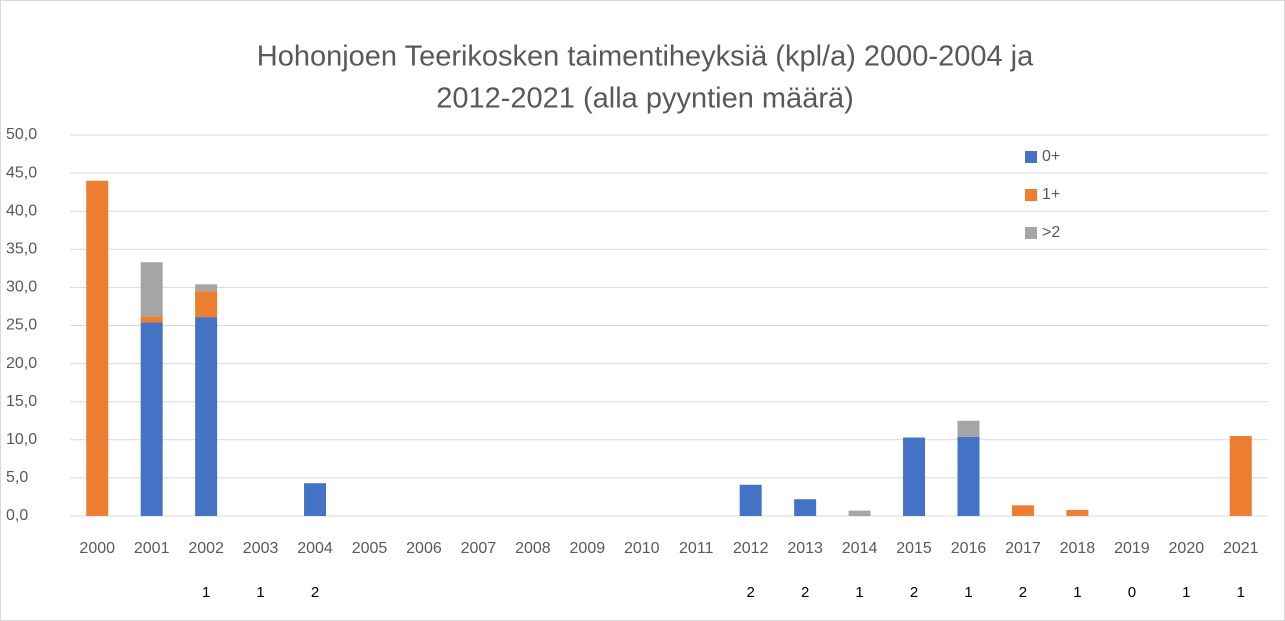  I want to click on y-tick-label: 20,0, so click(21, 363).